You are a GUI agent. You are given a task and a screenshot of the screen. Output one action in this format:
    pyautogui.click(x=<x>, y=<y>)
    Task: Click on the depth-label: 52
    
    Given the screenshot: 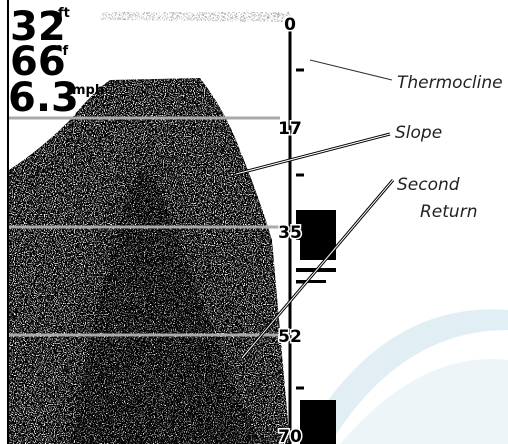 What is the action you would take?
    pyautogui.click(x=290, y=337)
    